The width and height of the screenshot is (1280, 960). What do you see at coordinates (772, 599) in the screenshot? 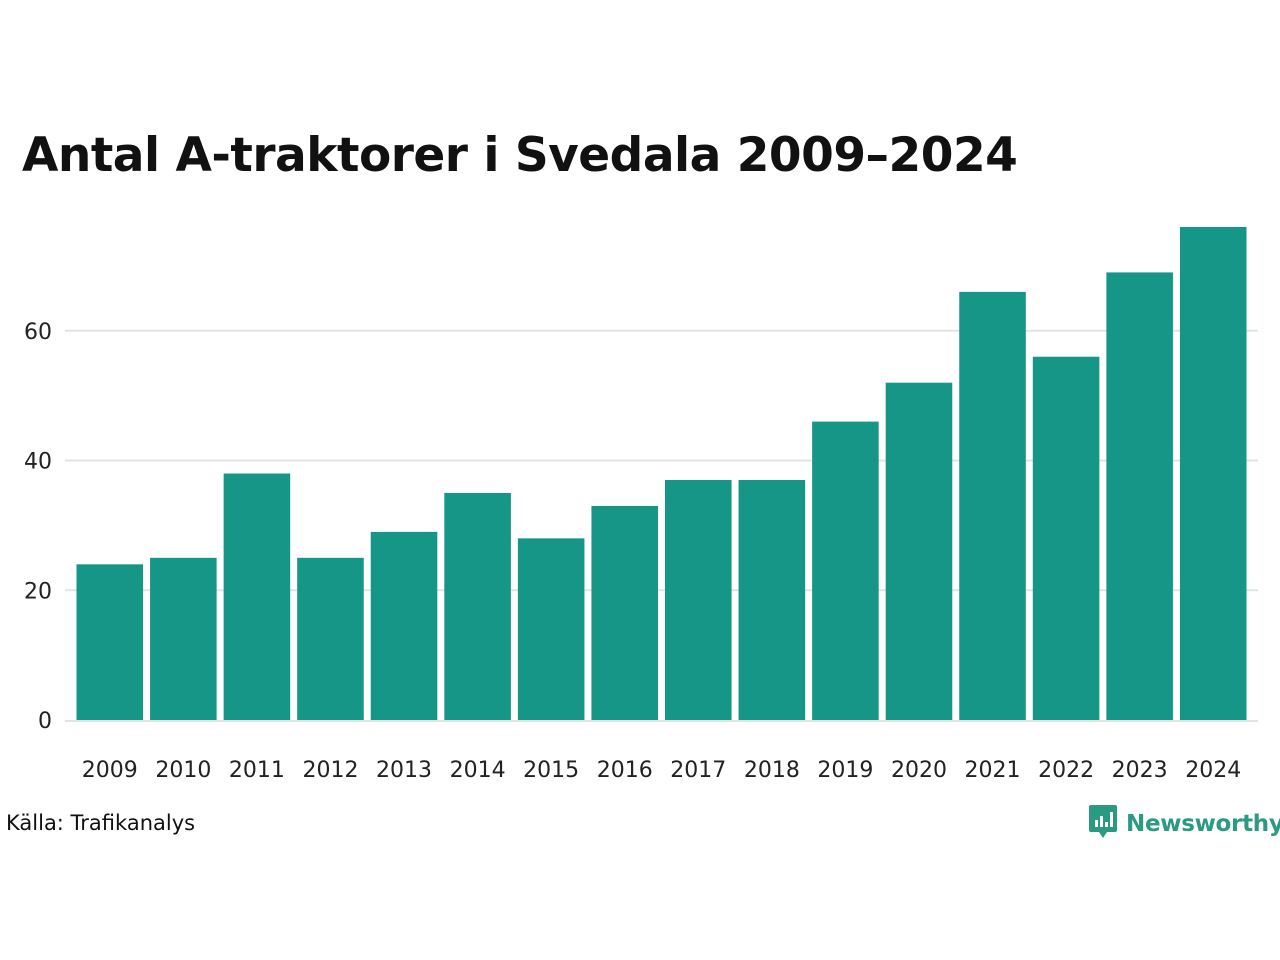
I see `bar-2018` at bounding box center [772, 599].